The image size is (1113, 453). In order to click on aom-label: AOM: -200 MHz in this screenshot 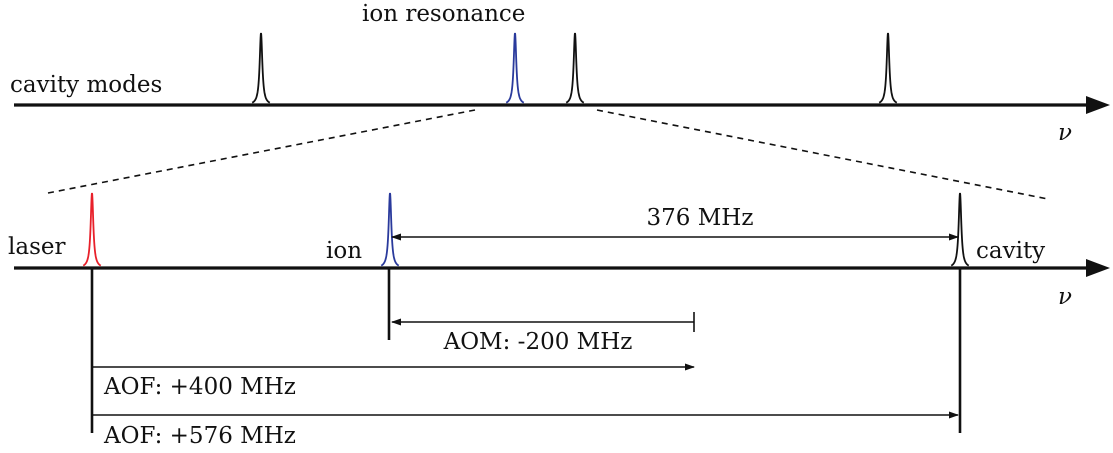, I will do `click(538, 342)`.